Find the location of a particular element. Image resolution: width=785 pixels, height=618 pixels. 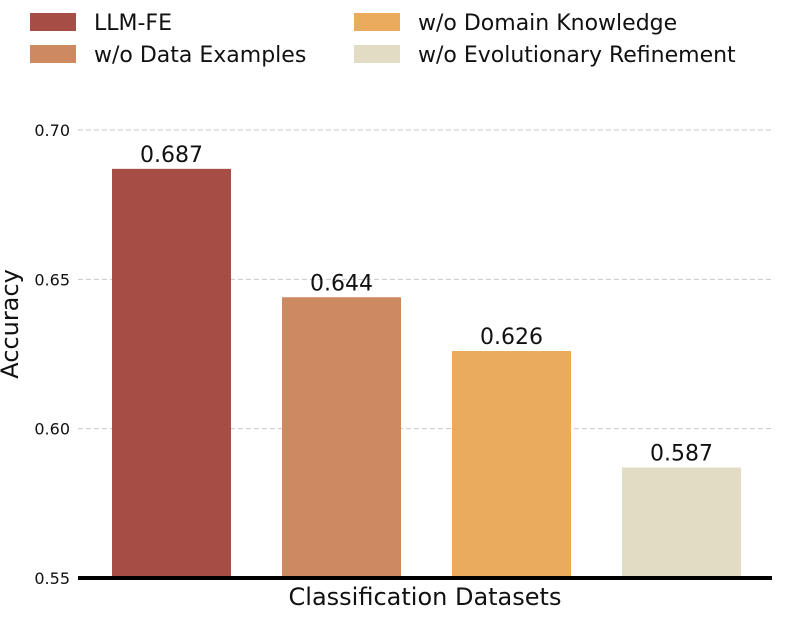

y-axis-title: Accuracy is located at coordinates (12, 324).